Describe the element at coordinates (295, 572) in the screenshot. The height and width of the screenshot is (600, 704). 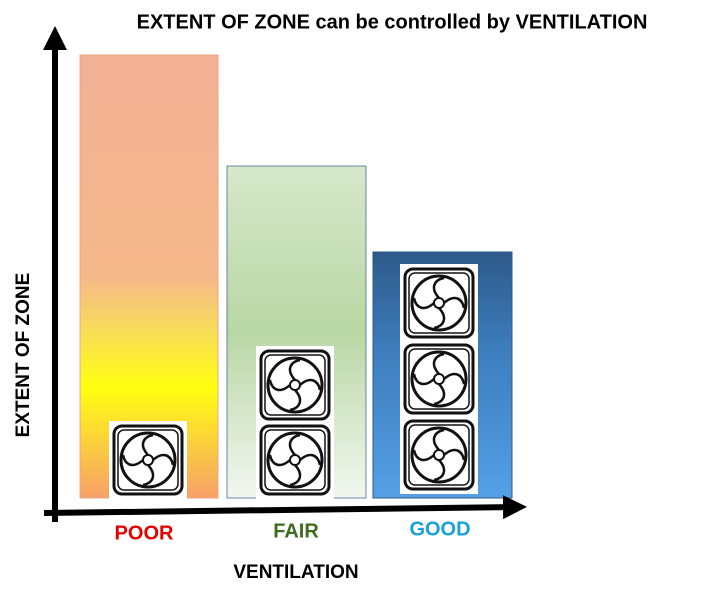
I see `x-axis-label: VENTILATION` at that location.